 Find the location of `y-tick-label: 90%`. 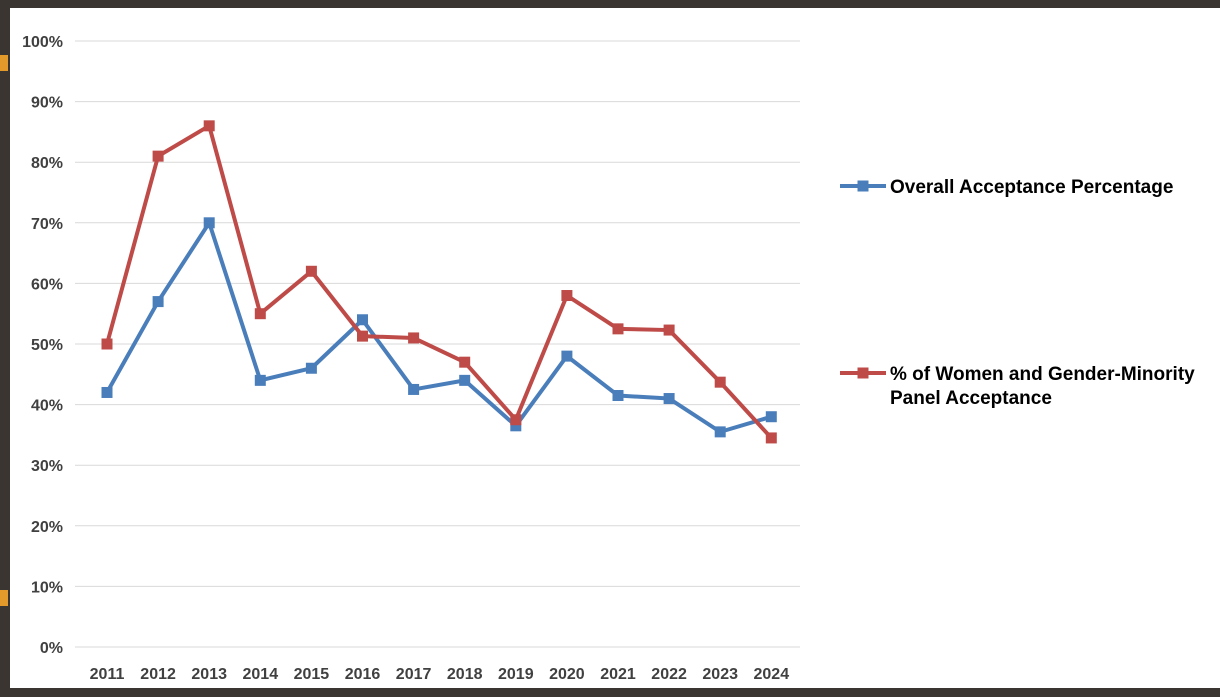

y-tick-label: 90% is located at coordinates (47, 103).